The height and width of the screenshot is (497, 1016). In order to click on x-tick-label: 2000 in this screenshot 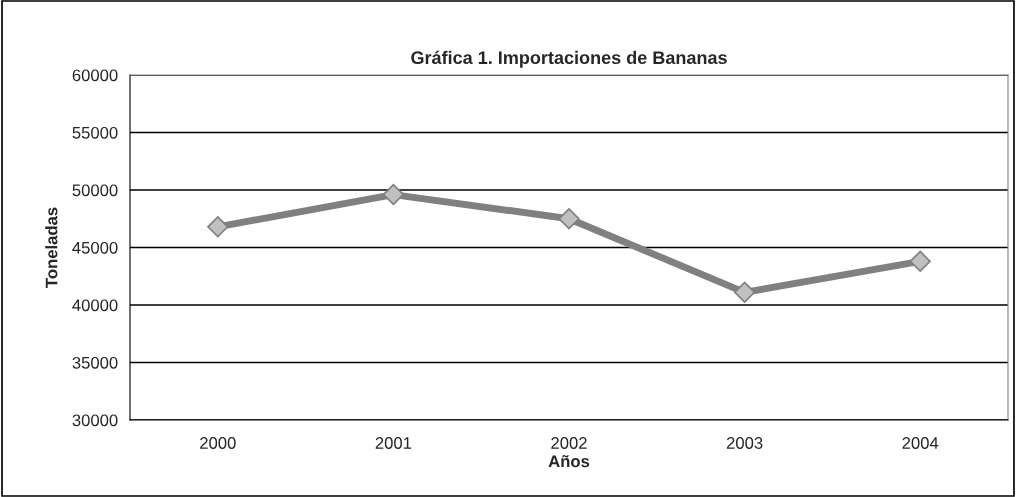, I will do `click(218, 443)`.